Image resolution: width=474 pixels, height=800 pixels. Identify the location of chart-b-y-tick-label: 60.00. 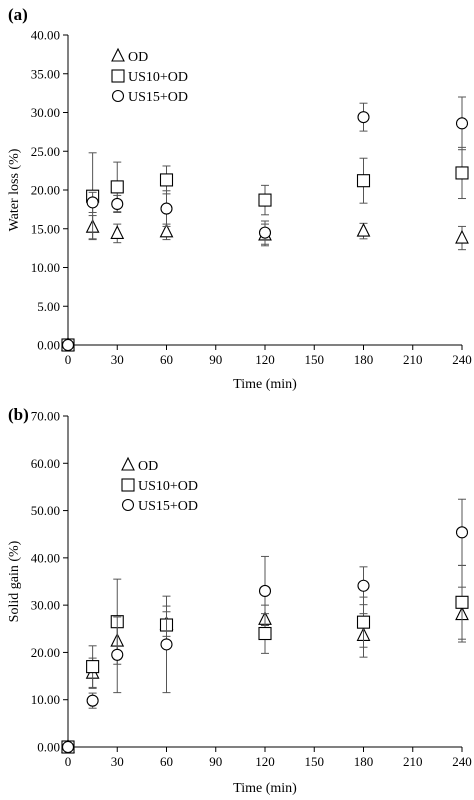
(45, 463).